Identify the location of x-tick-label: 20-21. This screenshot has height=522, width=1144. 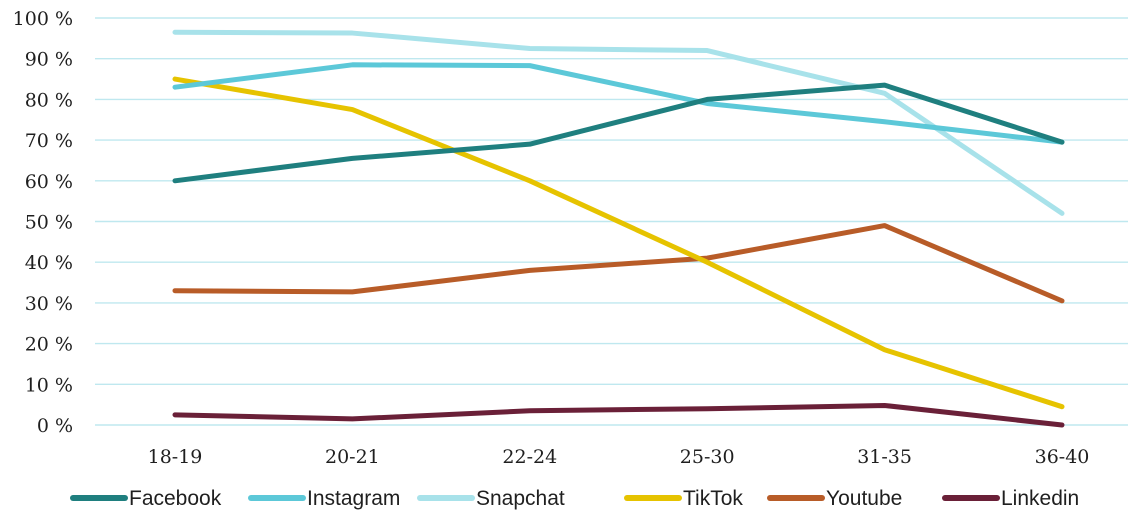
(352, 457).